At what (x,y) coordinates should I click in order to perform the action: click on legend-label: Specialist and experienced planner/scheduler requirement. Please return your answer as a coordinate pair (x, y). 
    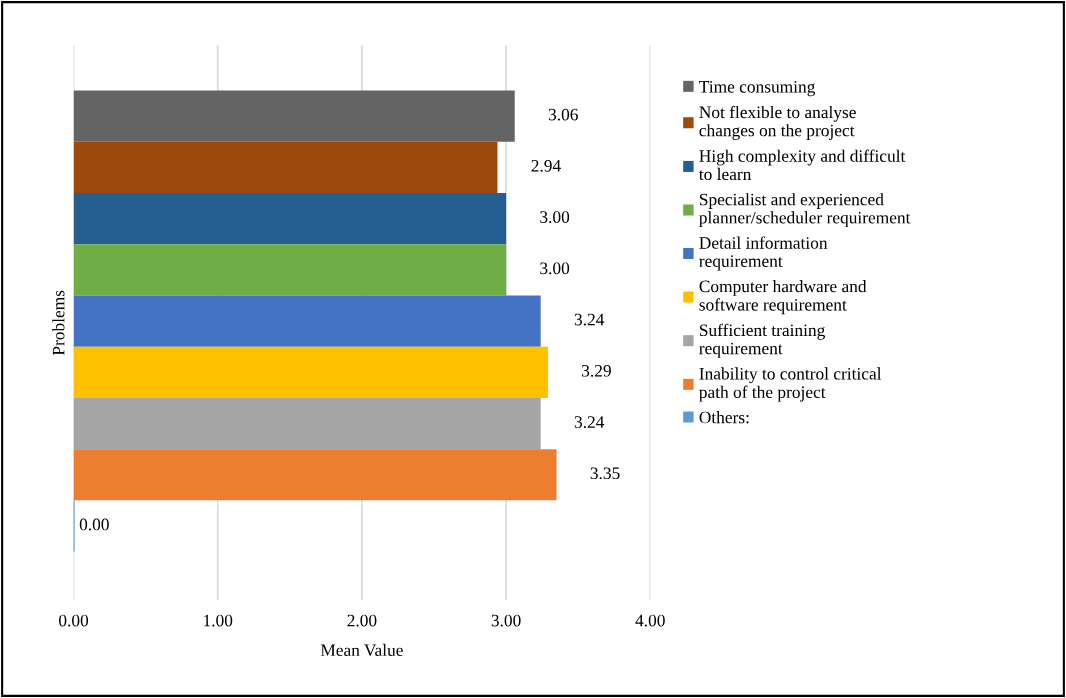
    Looking at the image, I should click on (805, 210).